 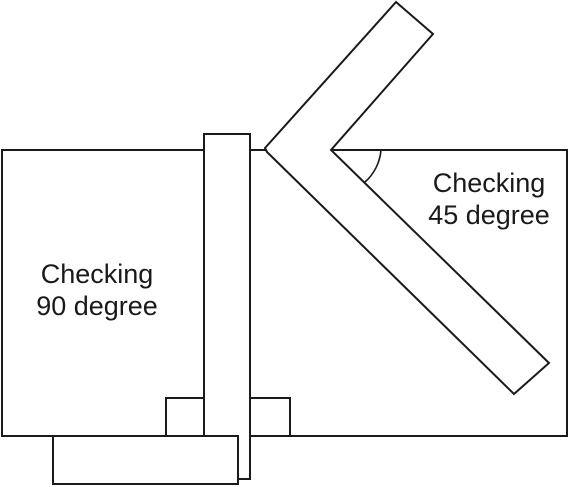 I want to click on label-45-line-1: Checking, so click(x=489, y=183).